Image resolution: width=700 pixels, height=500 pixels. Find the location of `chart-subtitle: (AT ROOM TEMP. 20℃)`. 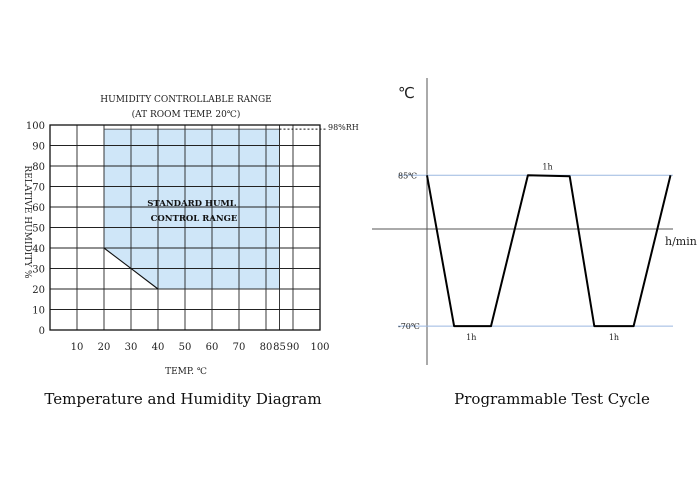

chart-subtitle: (AT ROOM TEMP. 20℃) is located at coordinates (186, 114).